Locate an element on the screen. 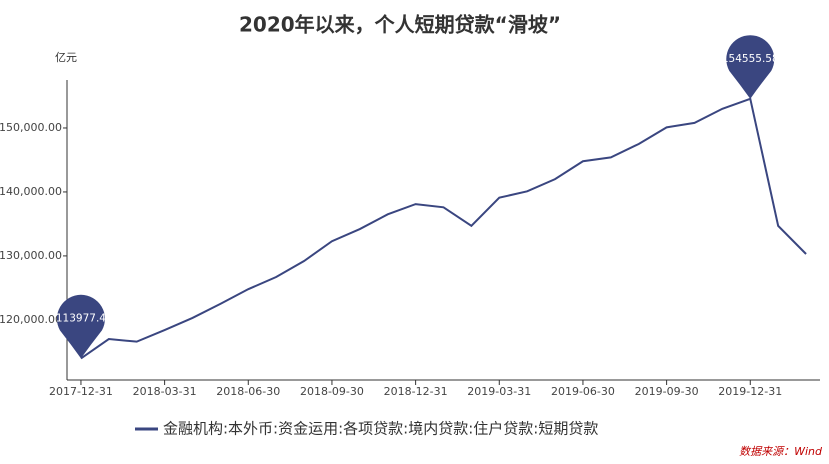 The height and width of the screenshot is (464, 829). y-axis-label: 亿元 is located at coordinates (66, 57).